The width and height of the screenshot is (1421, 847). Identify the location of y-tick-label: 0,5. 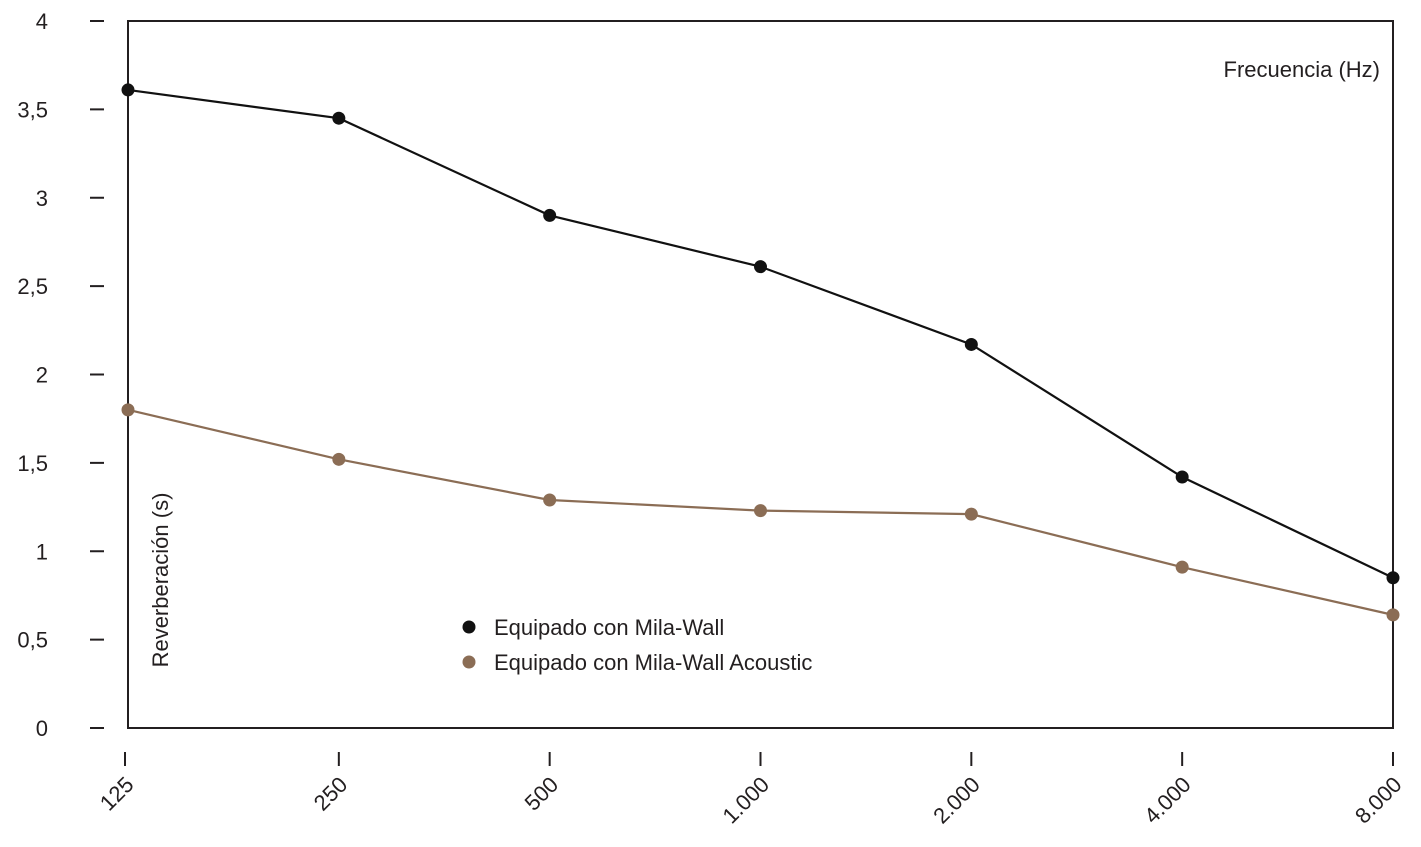
(32, 640).